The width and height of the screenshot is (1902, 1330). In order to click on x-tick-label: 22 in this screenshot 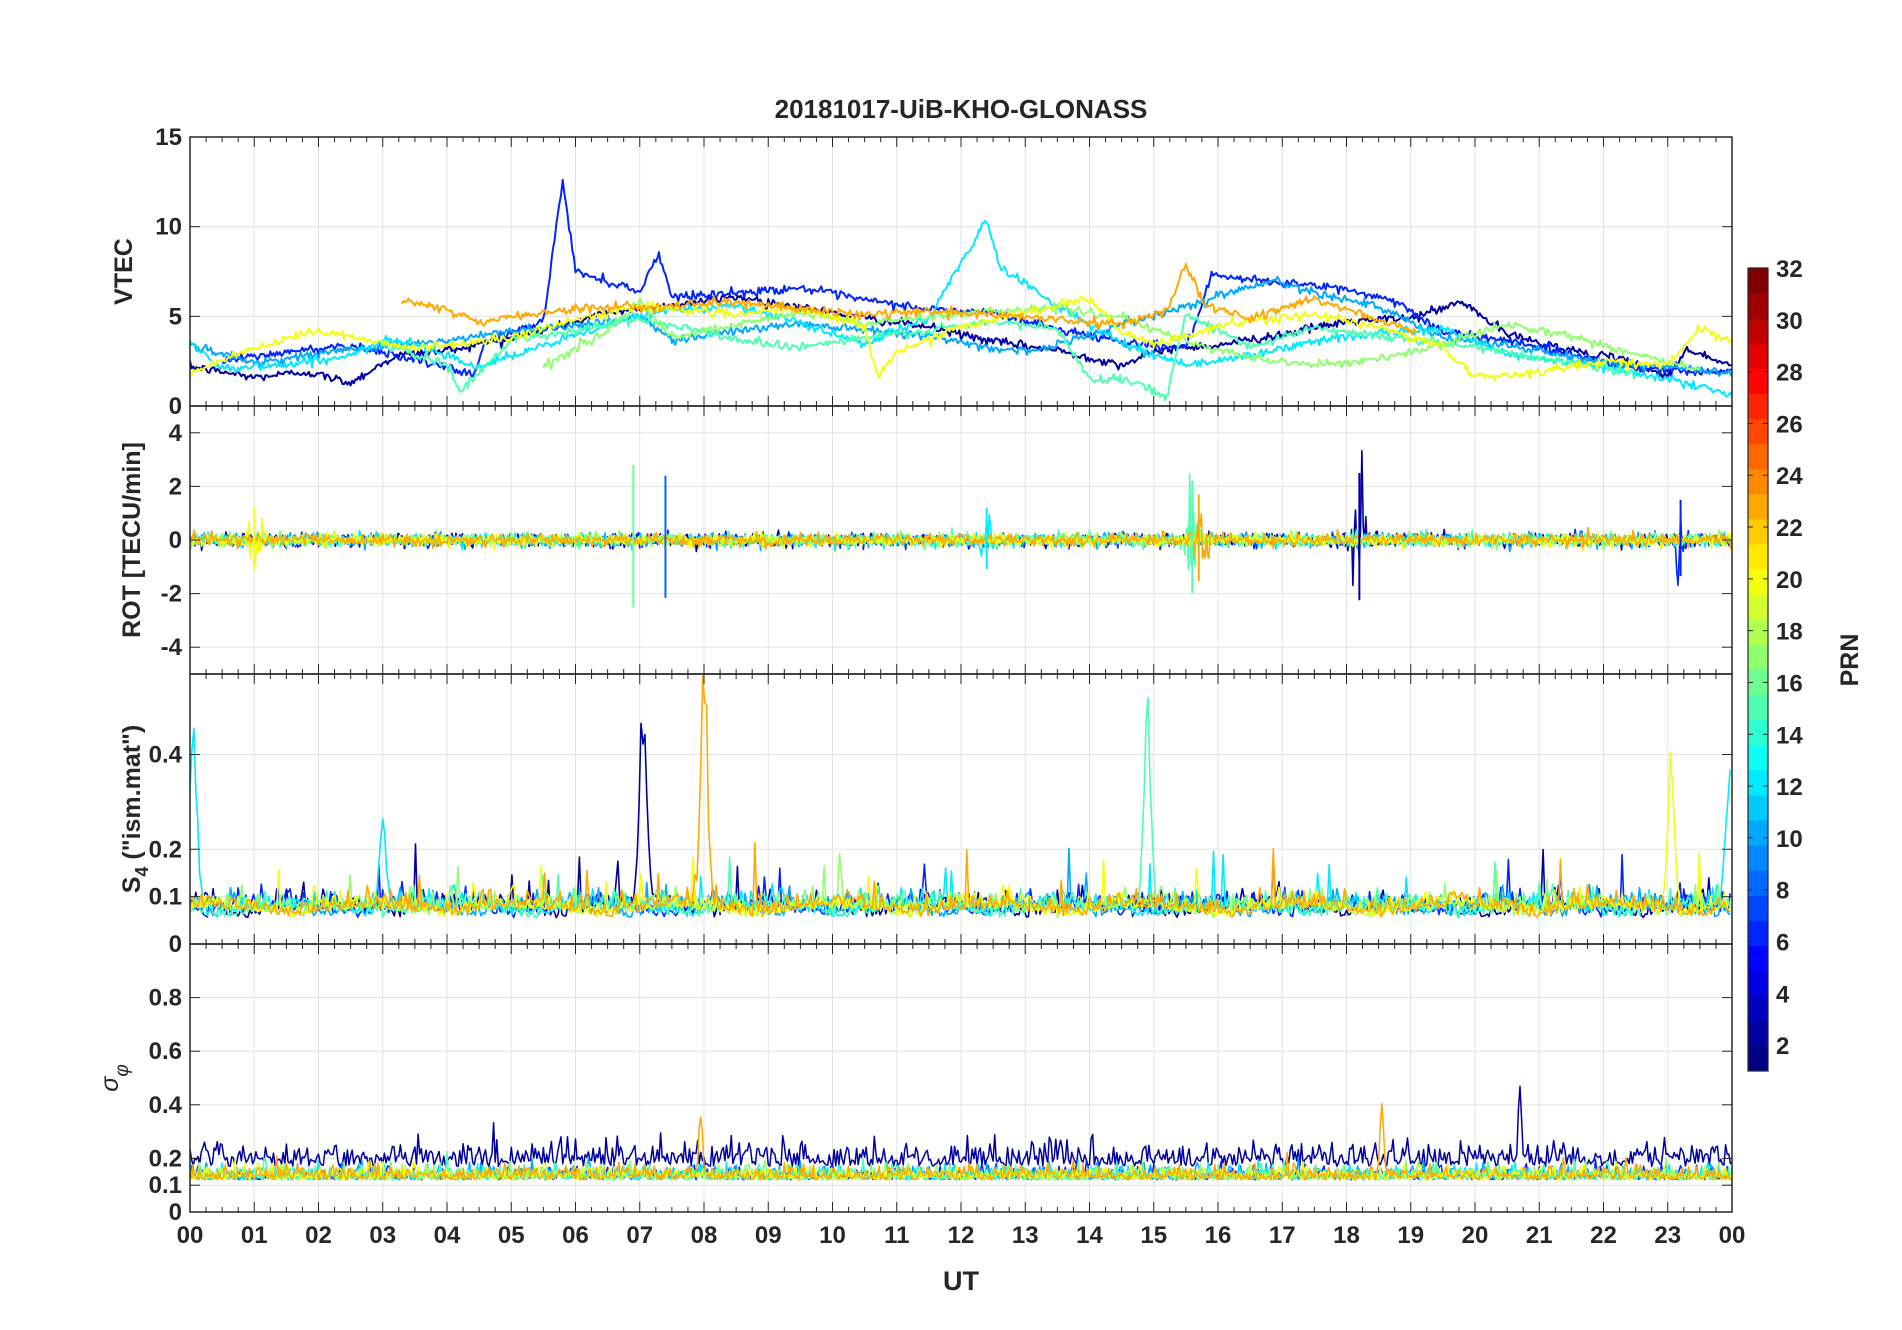, I will do `click(1603, 1235)`.